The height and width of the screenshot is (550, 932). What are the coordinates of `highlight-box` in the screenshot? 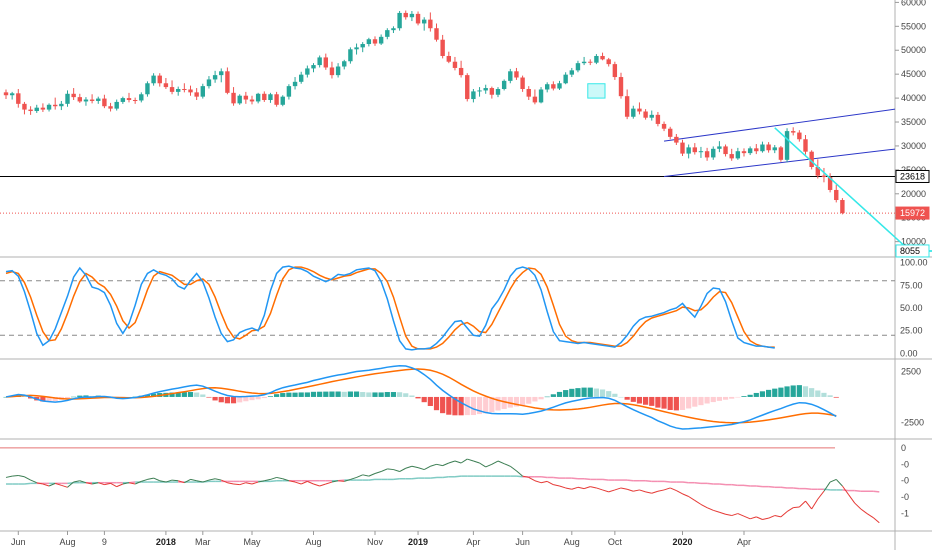 It's located at (596, 91).